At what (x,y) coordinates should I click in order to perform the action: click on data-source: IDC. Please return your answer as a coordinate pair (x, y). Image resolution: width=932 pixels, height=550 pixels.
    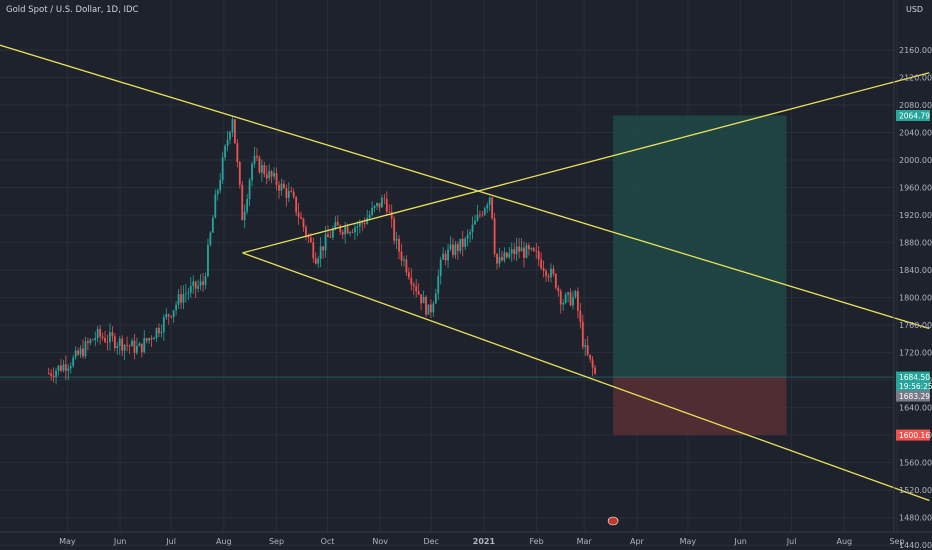
    Looking at the image, I should click on (131, 10).